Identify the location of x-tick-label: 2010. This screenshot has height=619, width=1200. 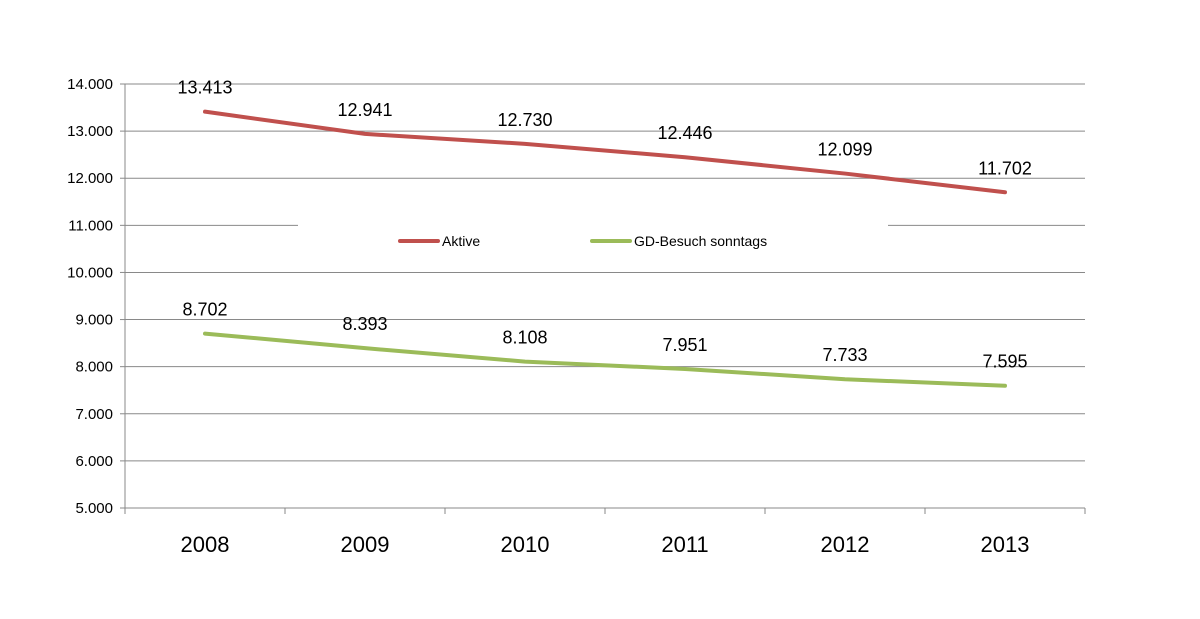
(525, 544).